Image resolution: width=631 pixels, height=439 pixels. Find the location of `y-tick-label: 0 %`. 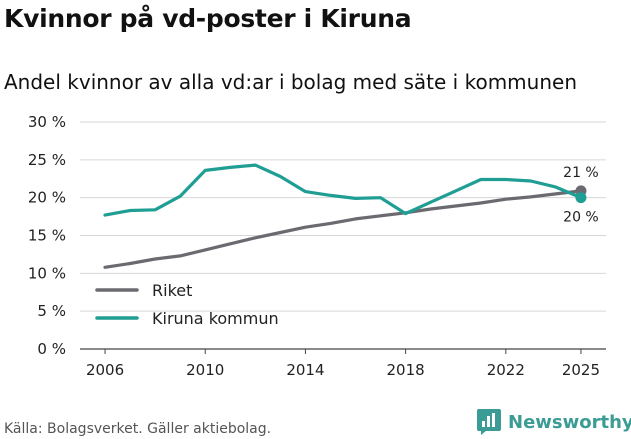

y-tick-label: 0 % is located at coordinates (51, 349).